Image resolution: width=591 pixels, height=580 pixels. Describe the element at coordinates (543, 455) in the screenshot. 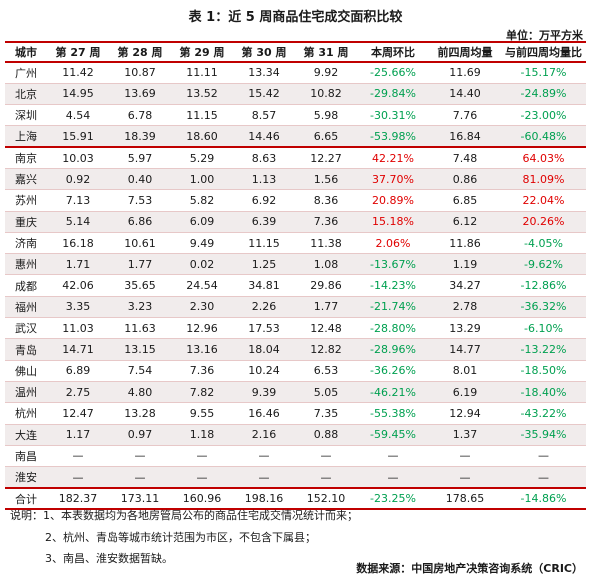

I see `cell-vs-avg4: —` at that location.